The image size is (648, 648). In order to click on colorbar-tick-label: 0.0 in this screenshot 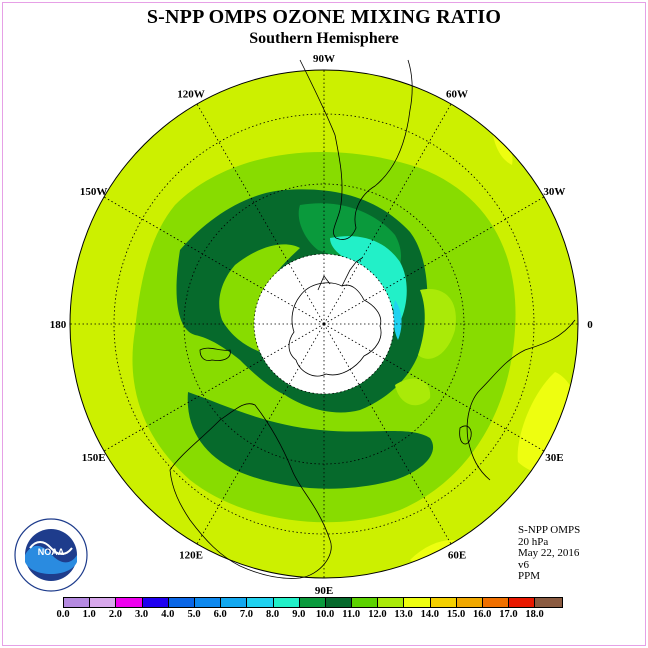, I will do `click(63, 614)`.